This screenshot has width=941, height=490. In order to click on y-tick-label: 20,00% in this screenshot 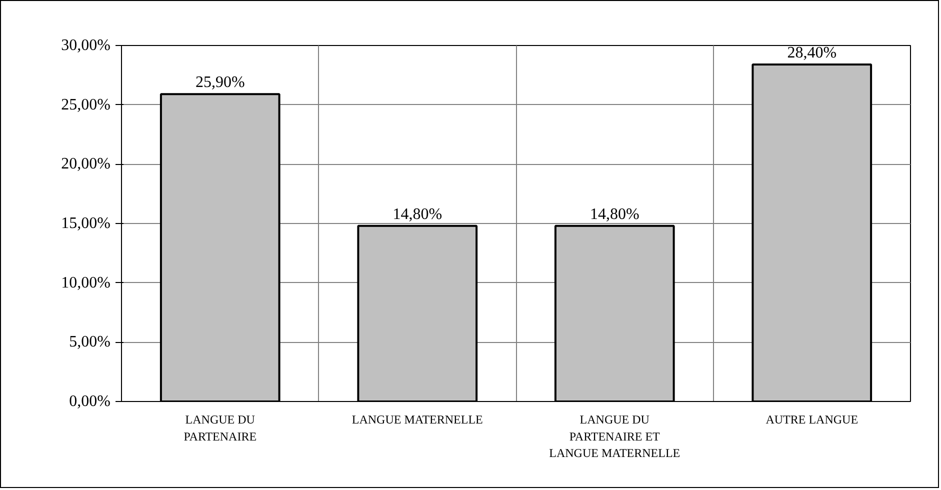, I will do `click(85, 164)`.